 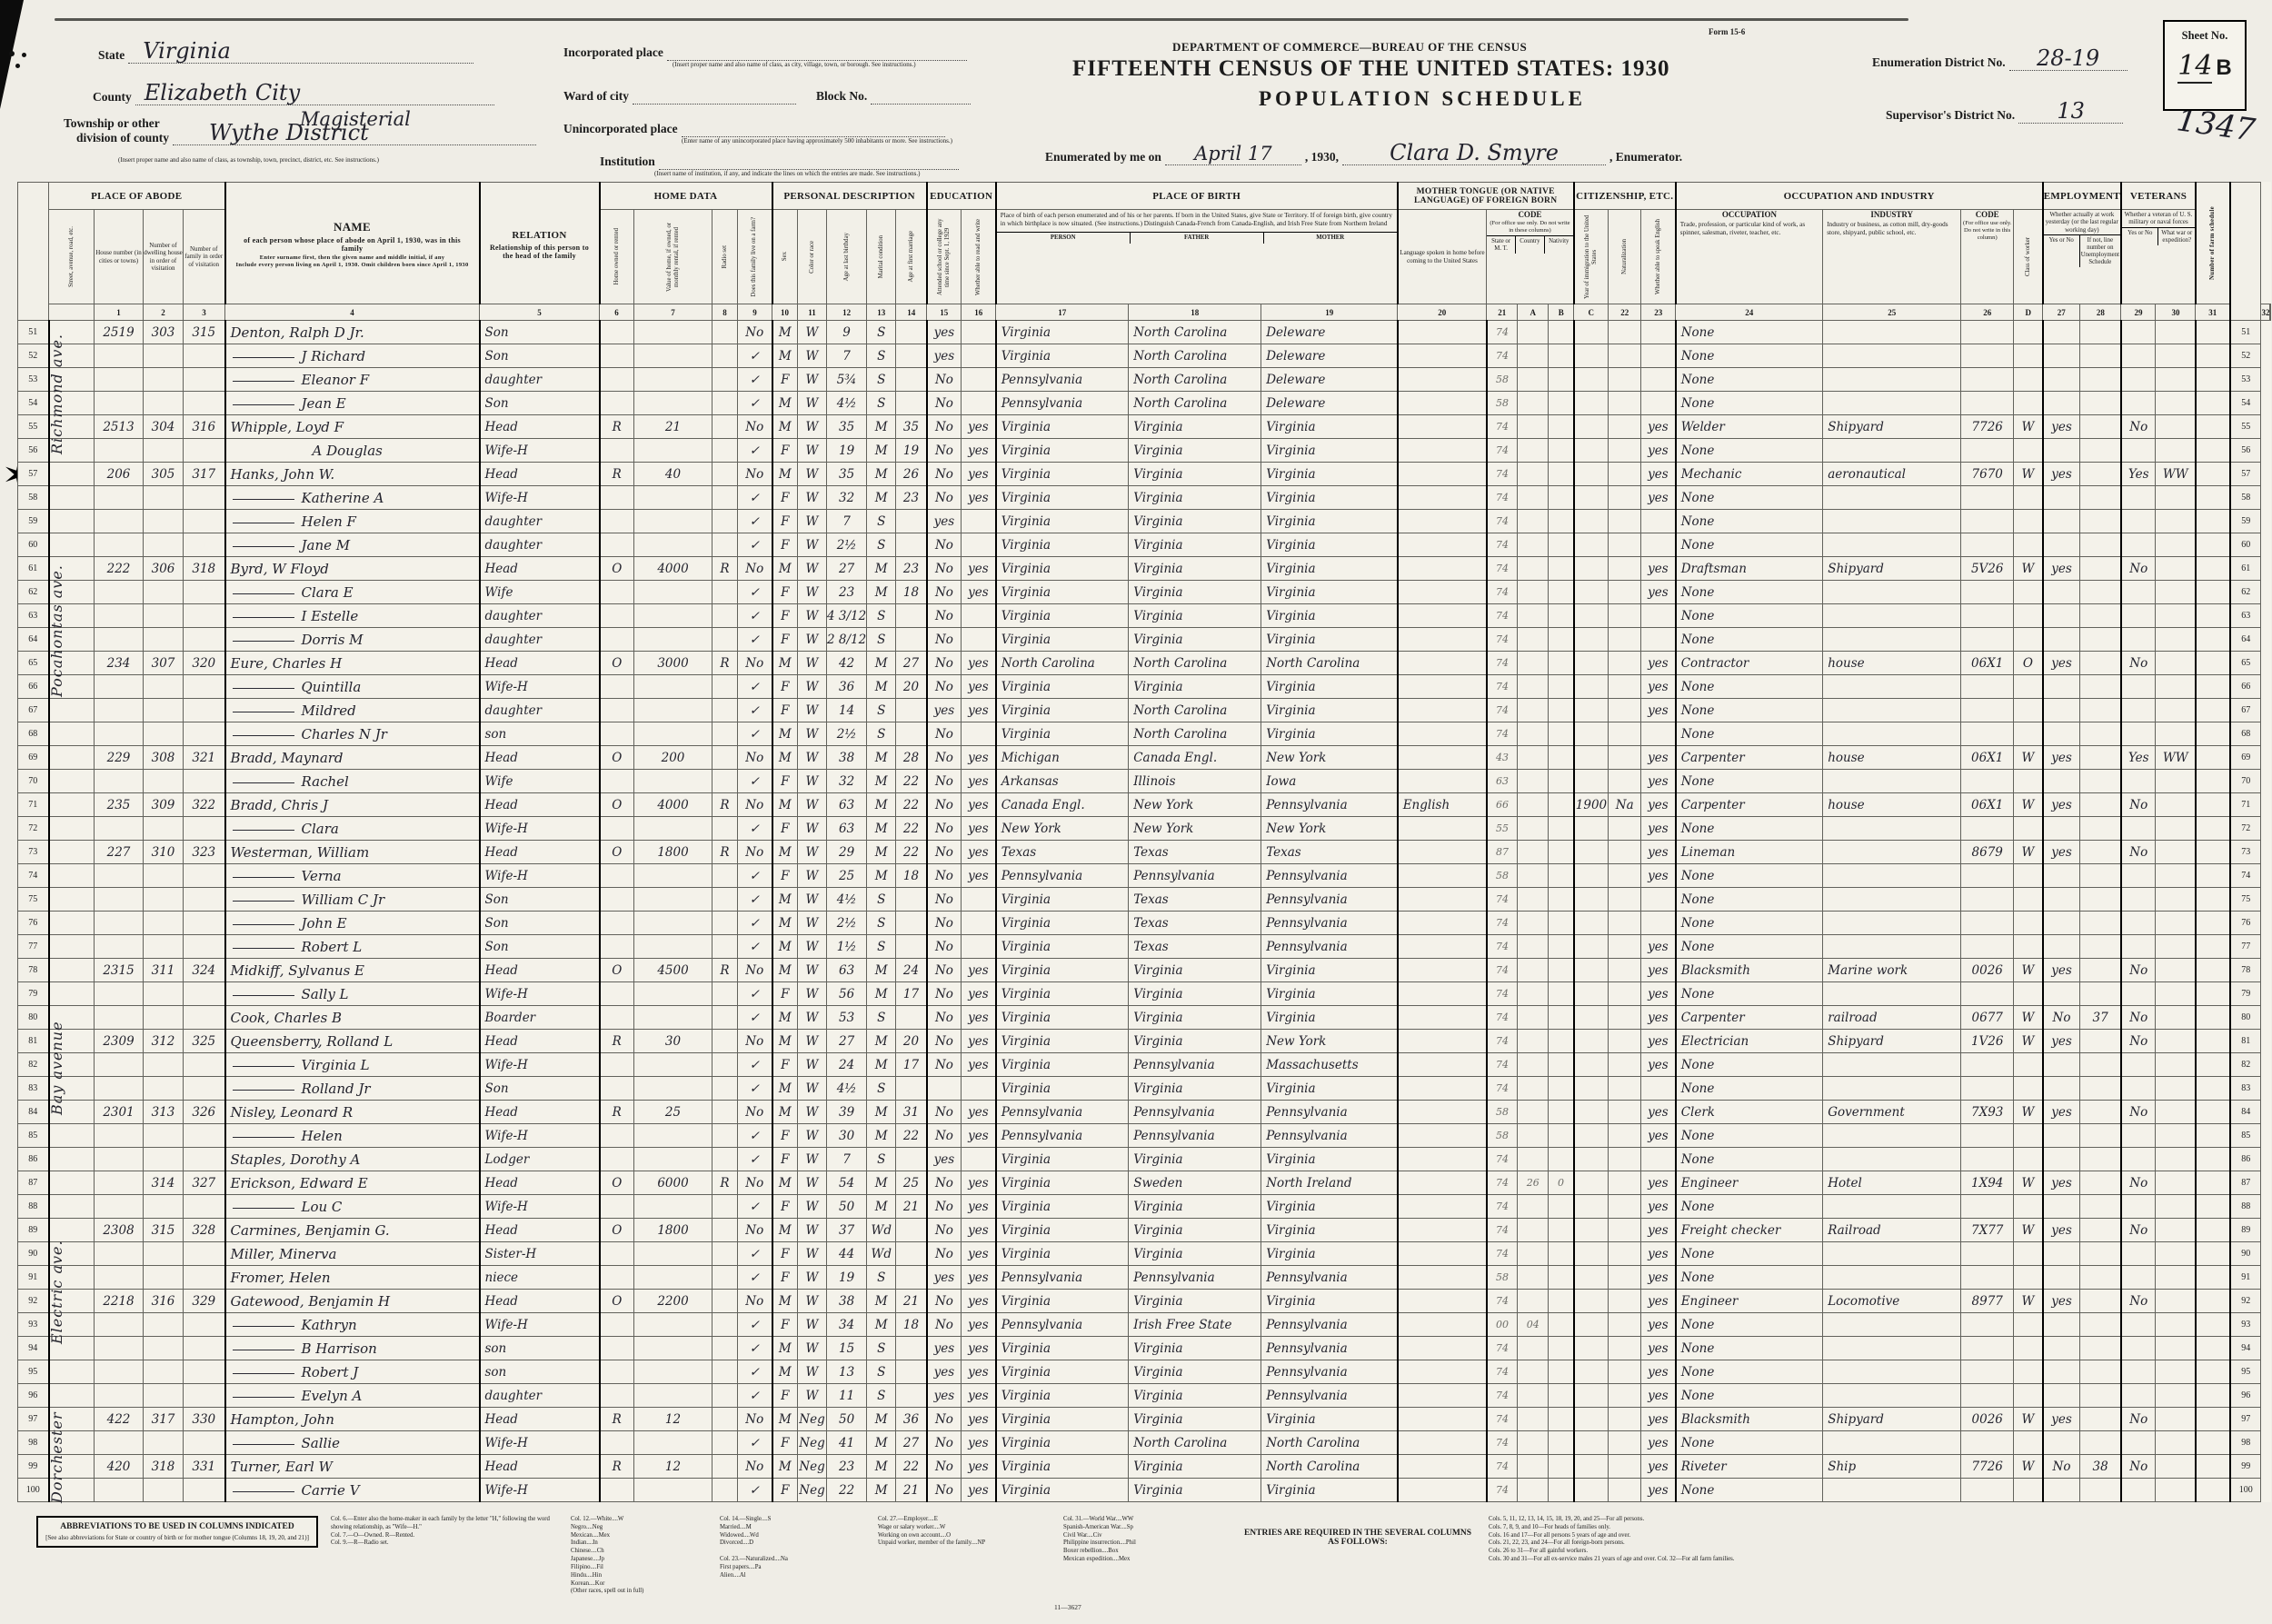 What do you see at coordinates (352, 356) in the screenshot?
I see `cell-person-name: J Richard` at bounding box center [352, 356].